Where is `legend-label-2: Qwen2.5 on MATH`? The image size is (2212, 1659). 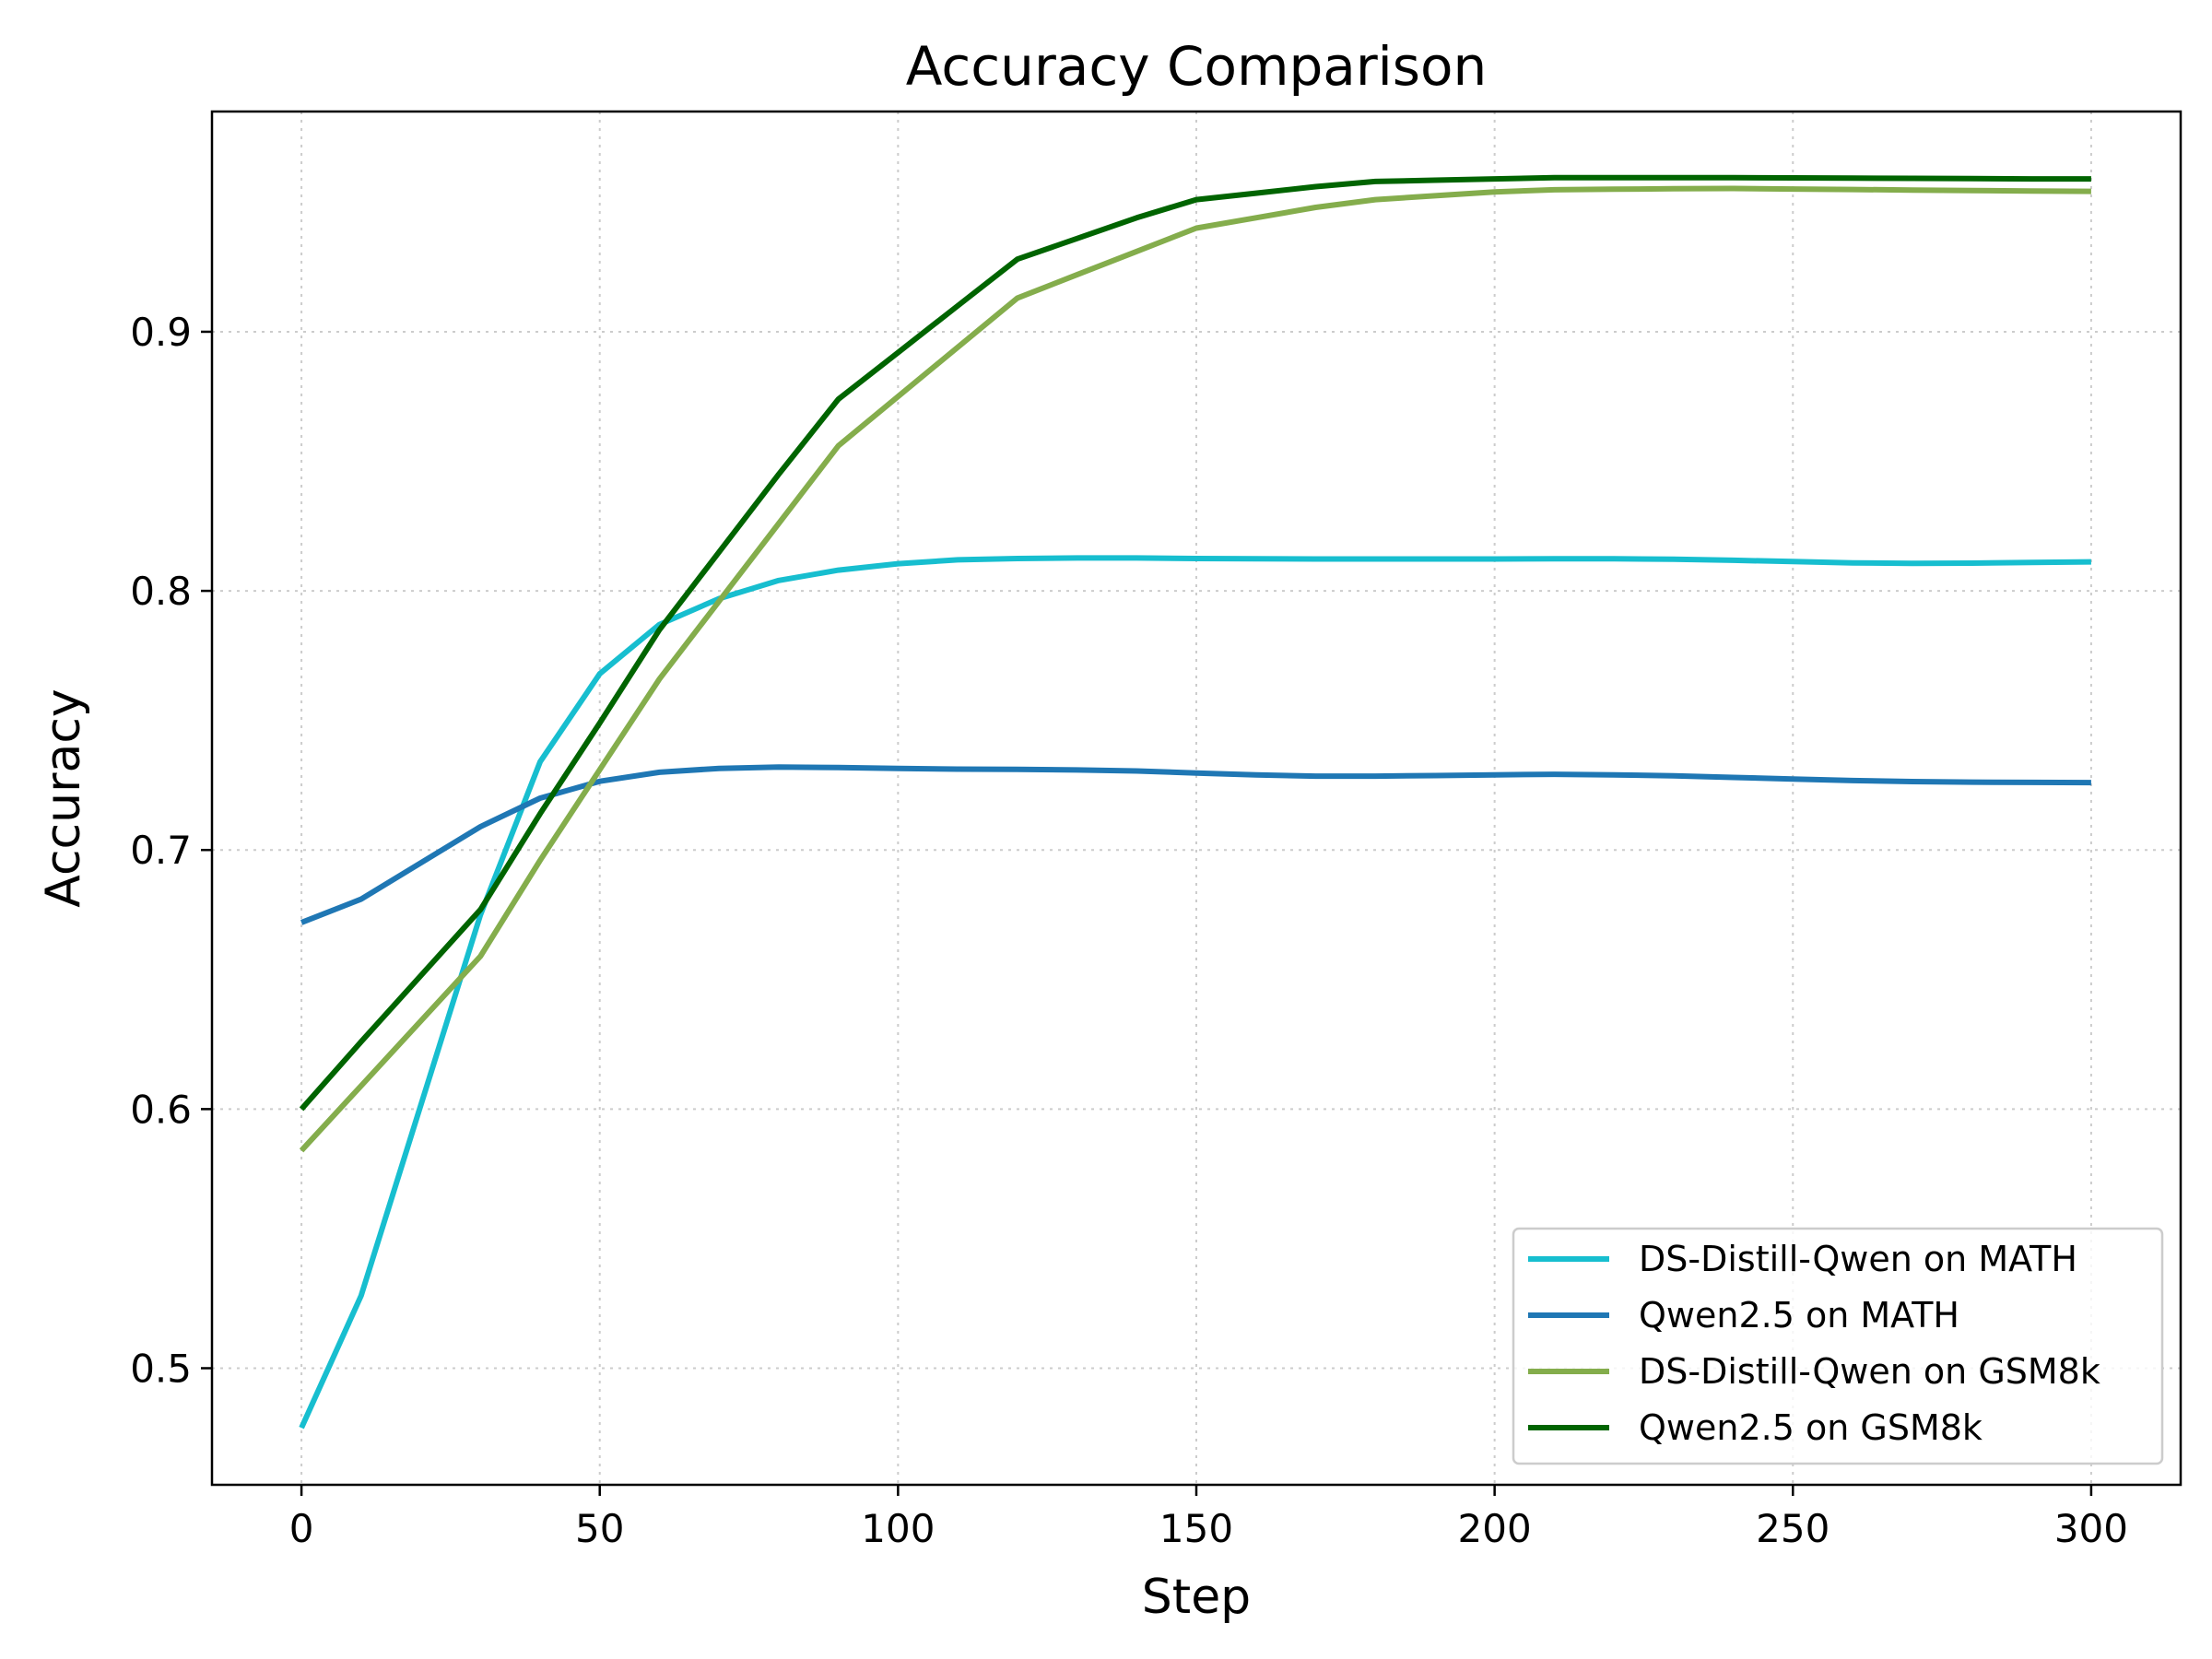 legend-label-2: Qwen2.5 on MATH is located at coordinates (1799, 1315).